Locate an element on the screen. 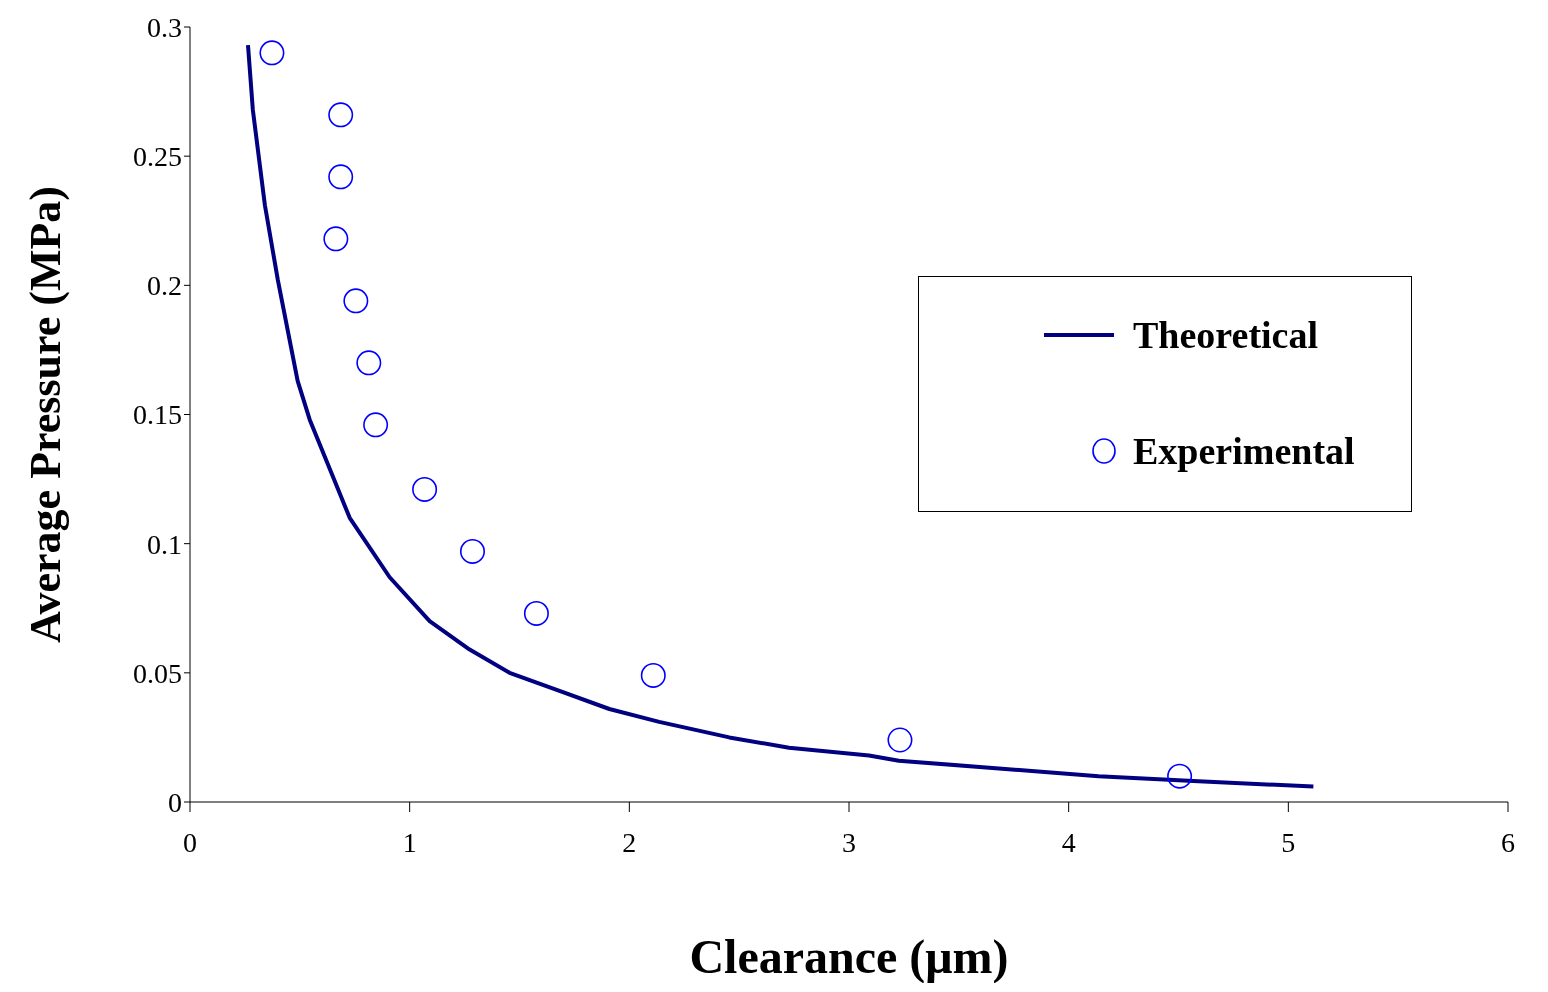  x-tick-label: 6 is located at coordinates (1508, 842).